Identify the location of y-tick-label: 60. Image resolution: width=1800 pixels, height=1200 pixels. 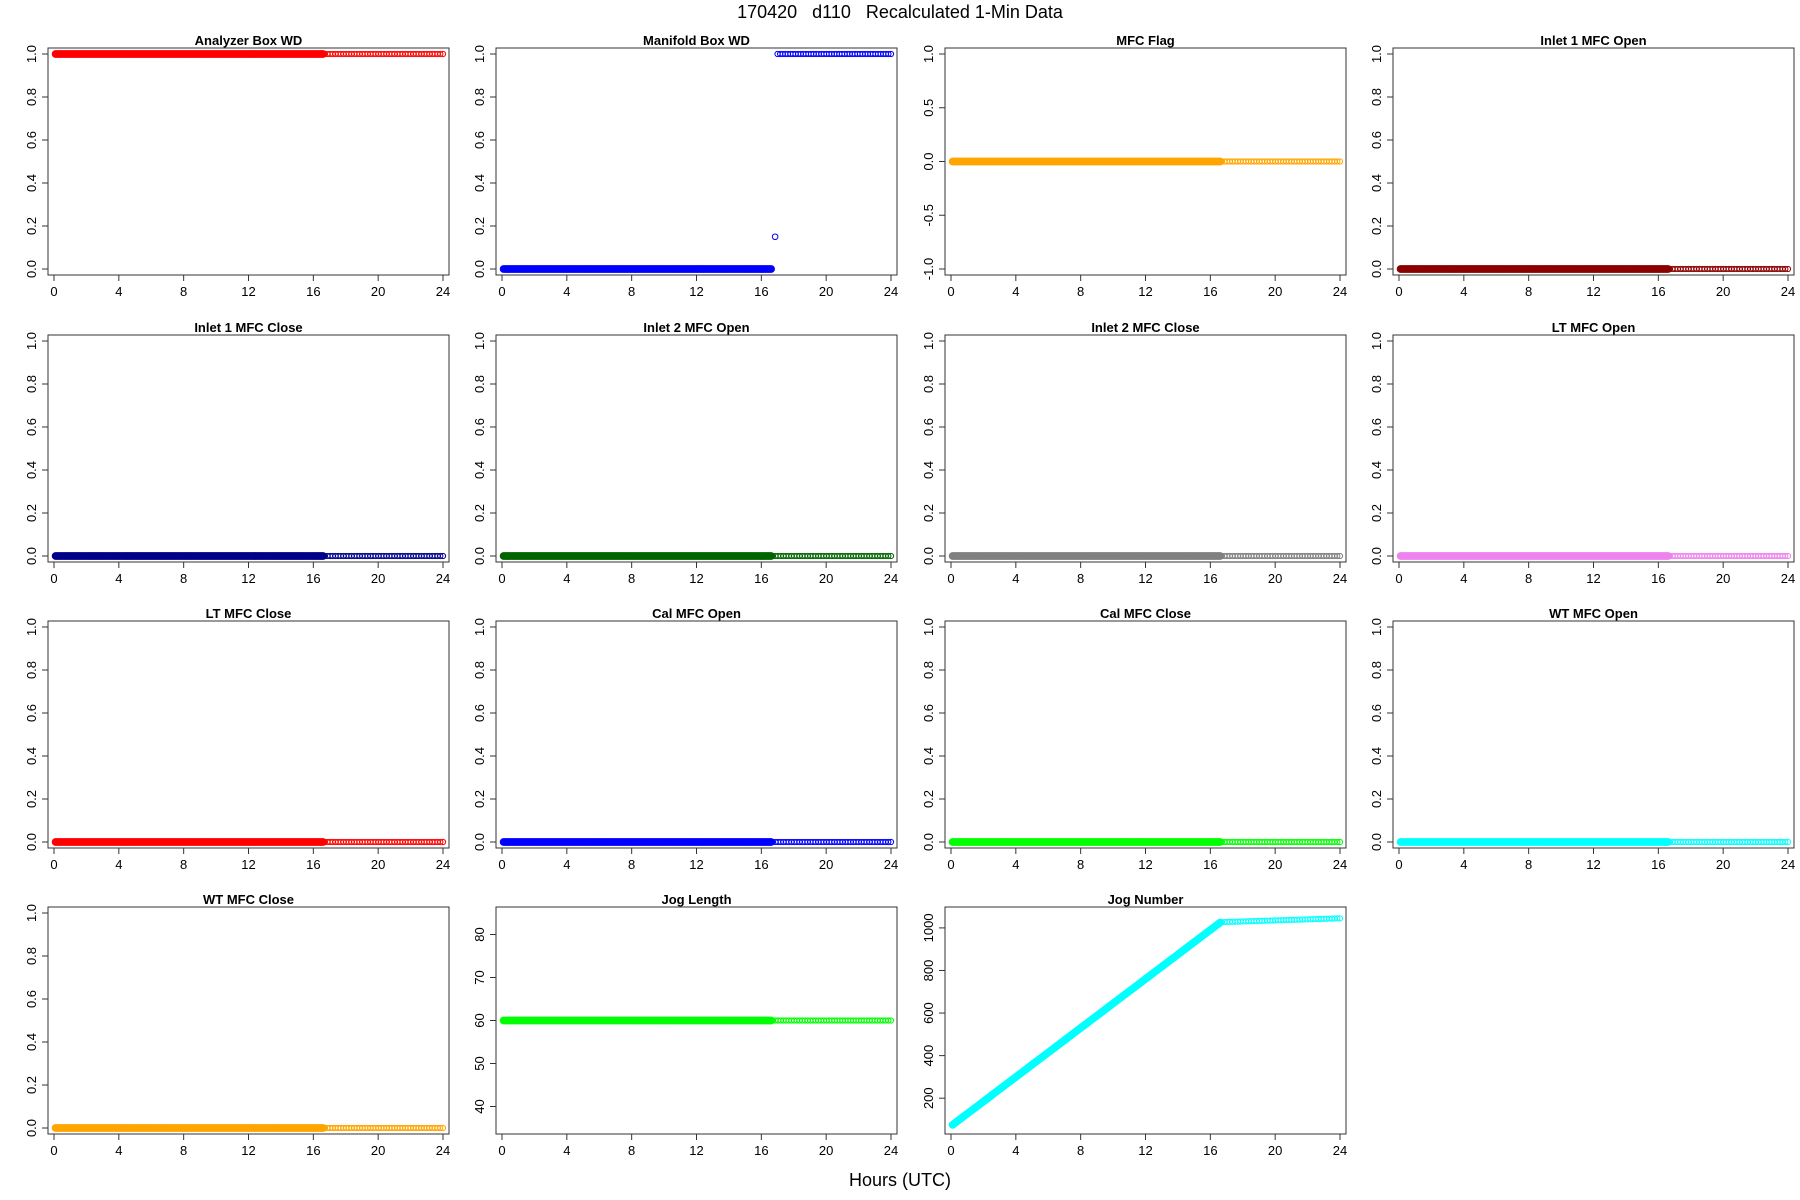
(479, 1020).